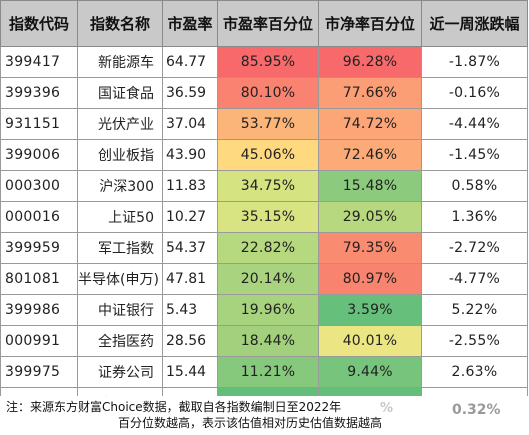  What do you see at coordinates (120, 248) in the screenshot?
I see `index-name-cell: 军工指数` at bounding box center [120, 248].